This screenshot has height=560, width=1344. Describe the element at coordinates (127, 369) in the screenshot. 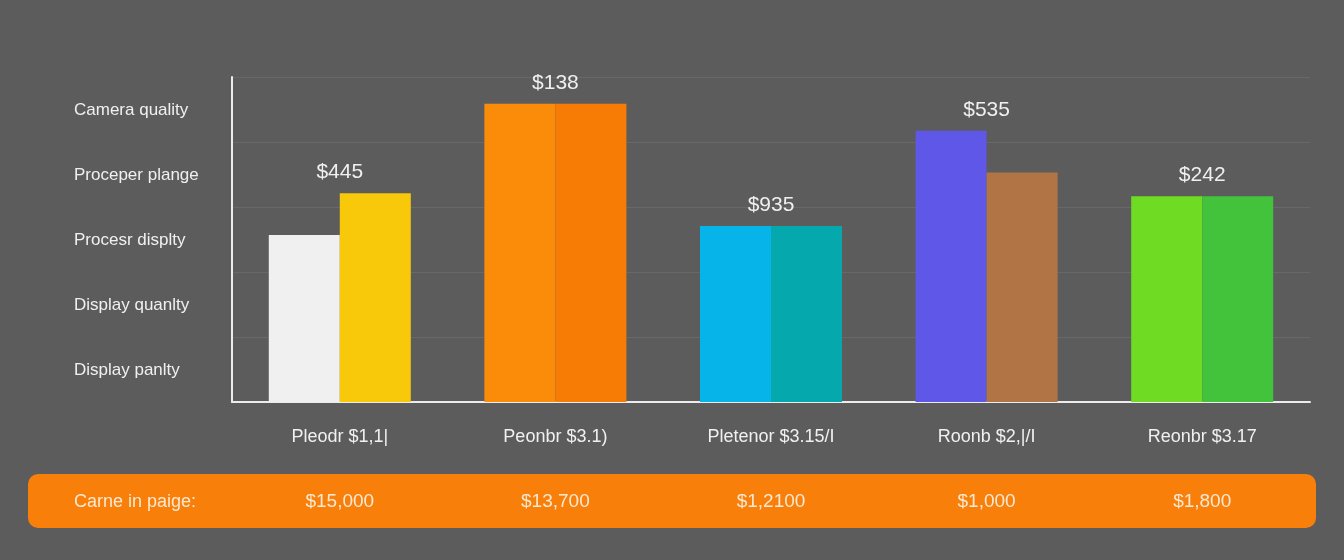

I see `text: Display panlty` at that location.